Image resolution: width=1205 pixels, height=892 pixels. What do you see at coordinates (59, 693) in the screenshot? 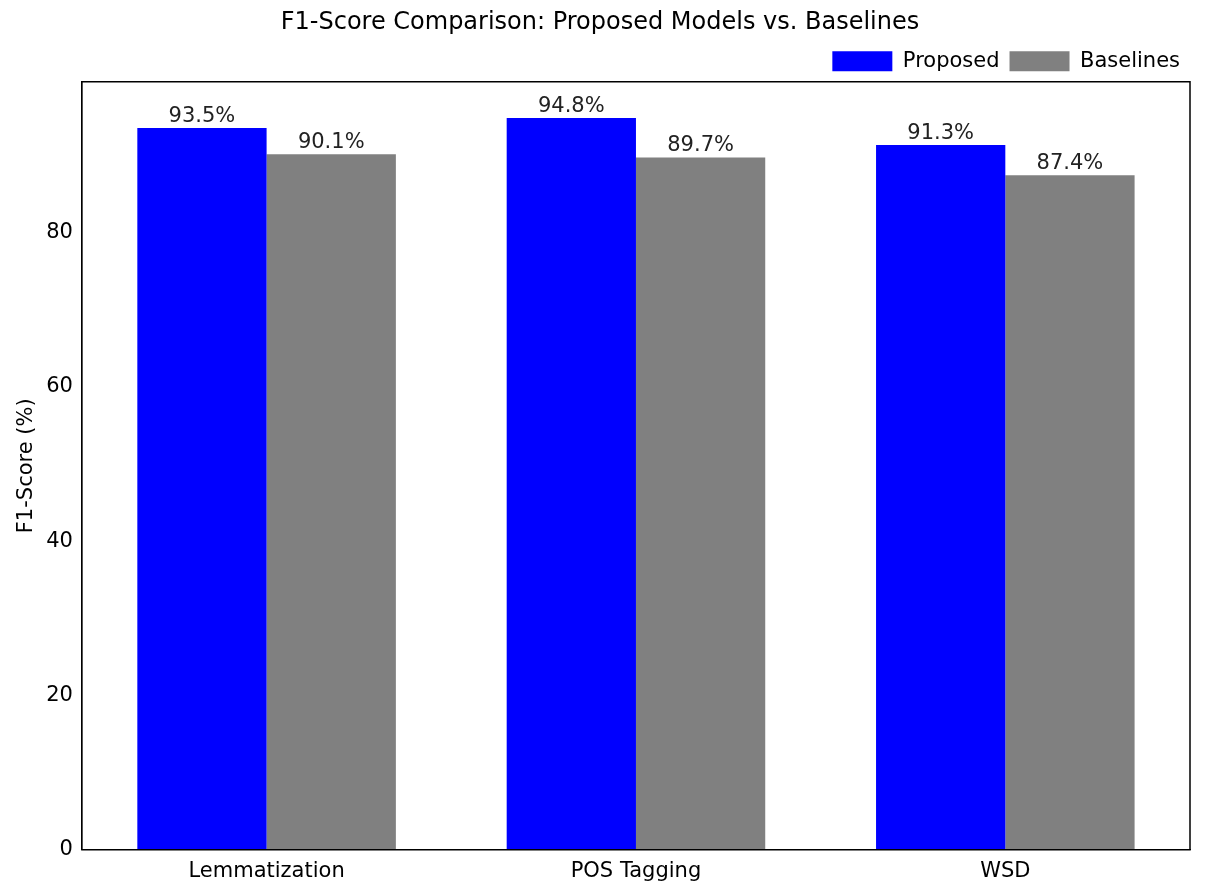
I see `y-tick-label: 20` at bounding box center [59, 693].